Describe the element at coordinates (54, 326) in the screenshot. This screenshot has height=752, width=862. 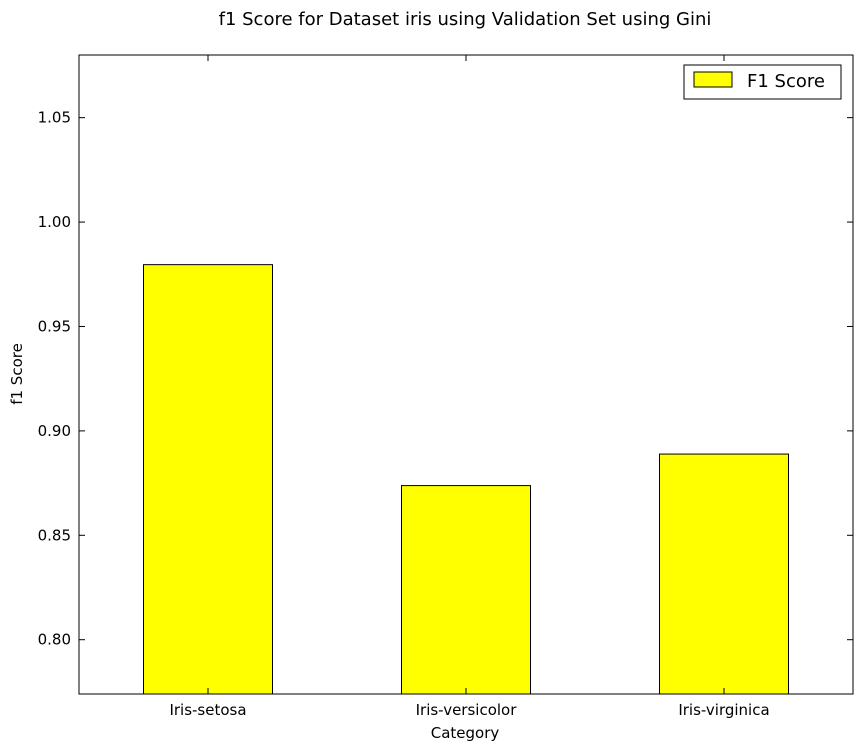
I see `y-tick-label: 0.95` at that location.